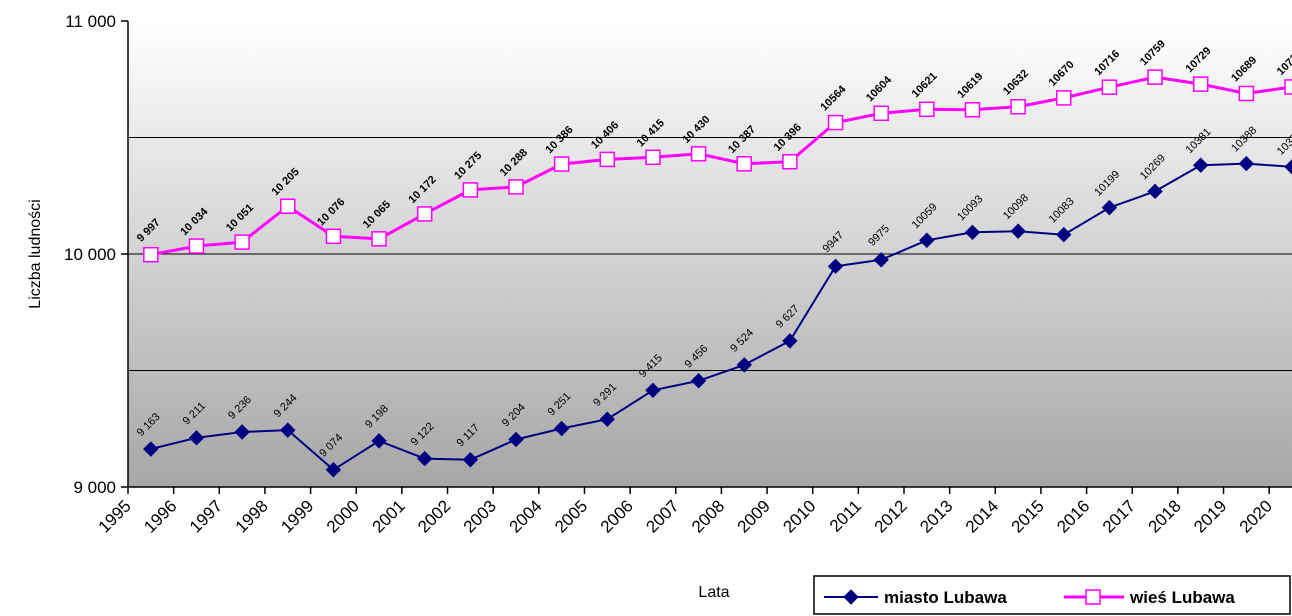  Describe the element at coordinates (1073, 516) in the screenshot. I see `x-tick-label: 2016` at that location.